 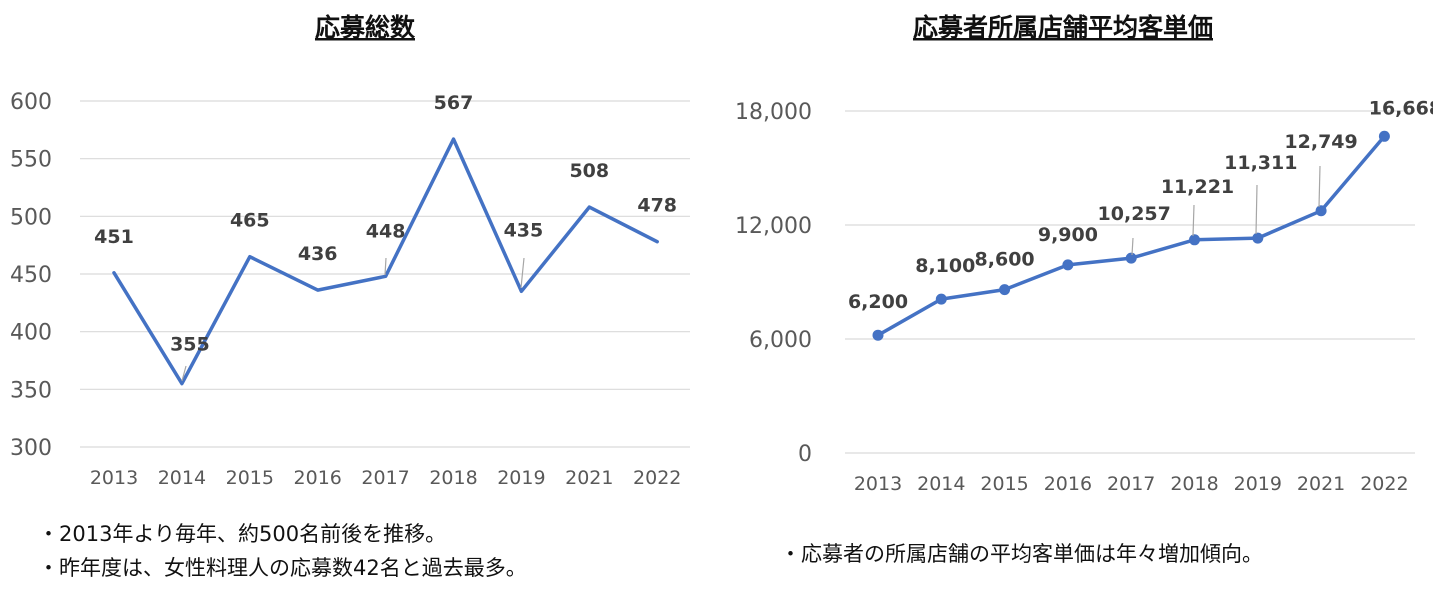 What do you see at coordinates (1384, 484) in the screenshot?
I see `unit-price-x-tick-label: 2022` at bounding box center [1384, 484].